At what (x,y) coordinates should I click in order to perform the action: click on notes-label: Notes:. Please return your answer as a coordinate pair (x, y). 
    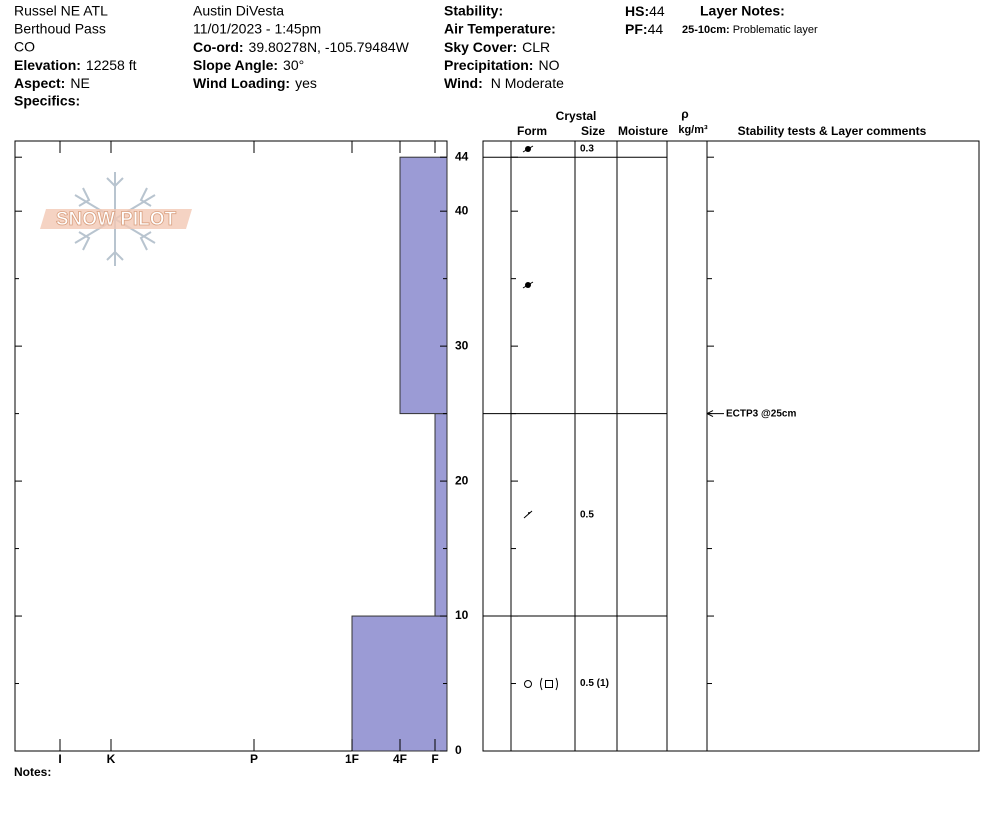
    Looking at the image, I should click on (32, 772).